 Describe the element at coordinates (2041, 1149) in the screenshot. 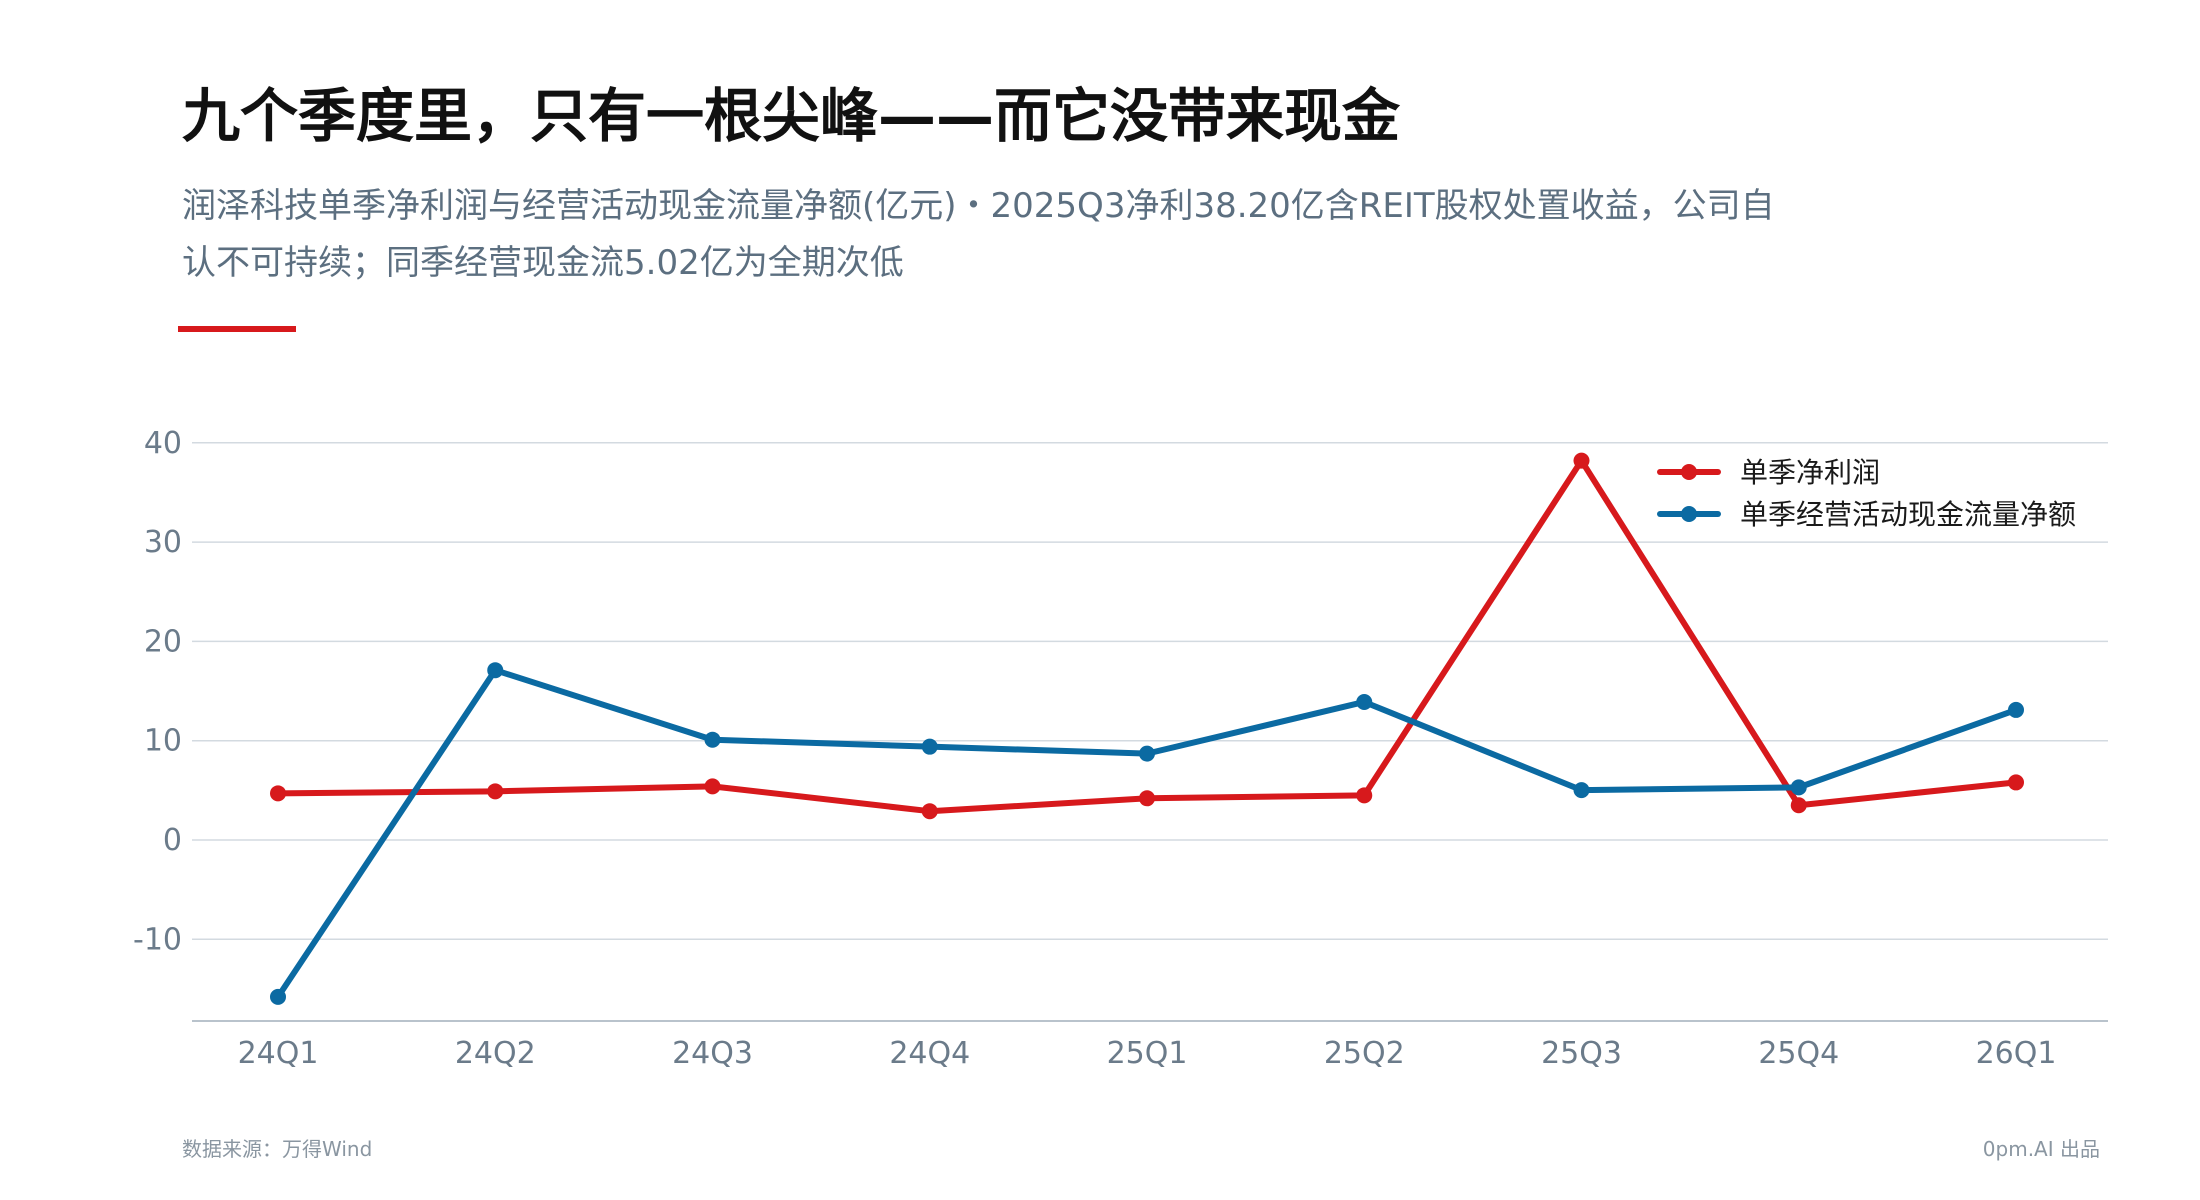

I see `credit: 0pm.AI 出品` at that location.